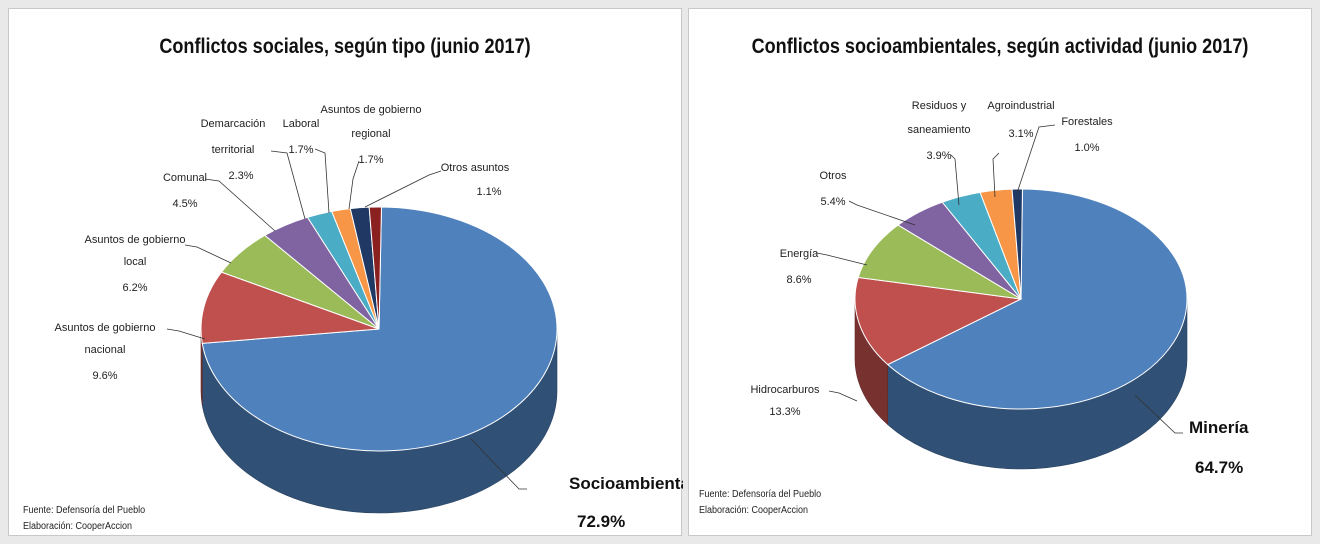 The image size is (1320, 544). What do you see at coordinates (135, 262) in the screenshot?
I see `category-label-asuntos-de-gobierno-local: local` at bounding box center [135, 262].